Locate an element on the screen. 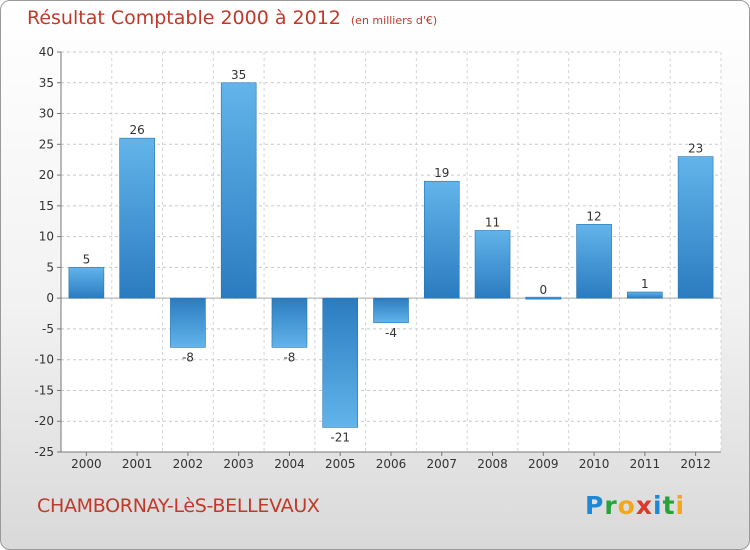  bar-2012 is located at coordinates (695, 227).